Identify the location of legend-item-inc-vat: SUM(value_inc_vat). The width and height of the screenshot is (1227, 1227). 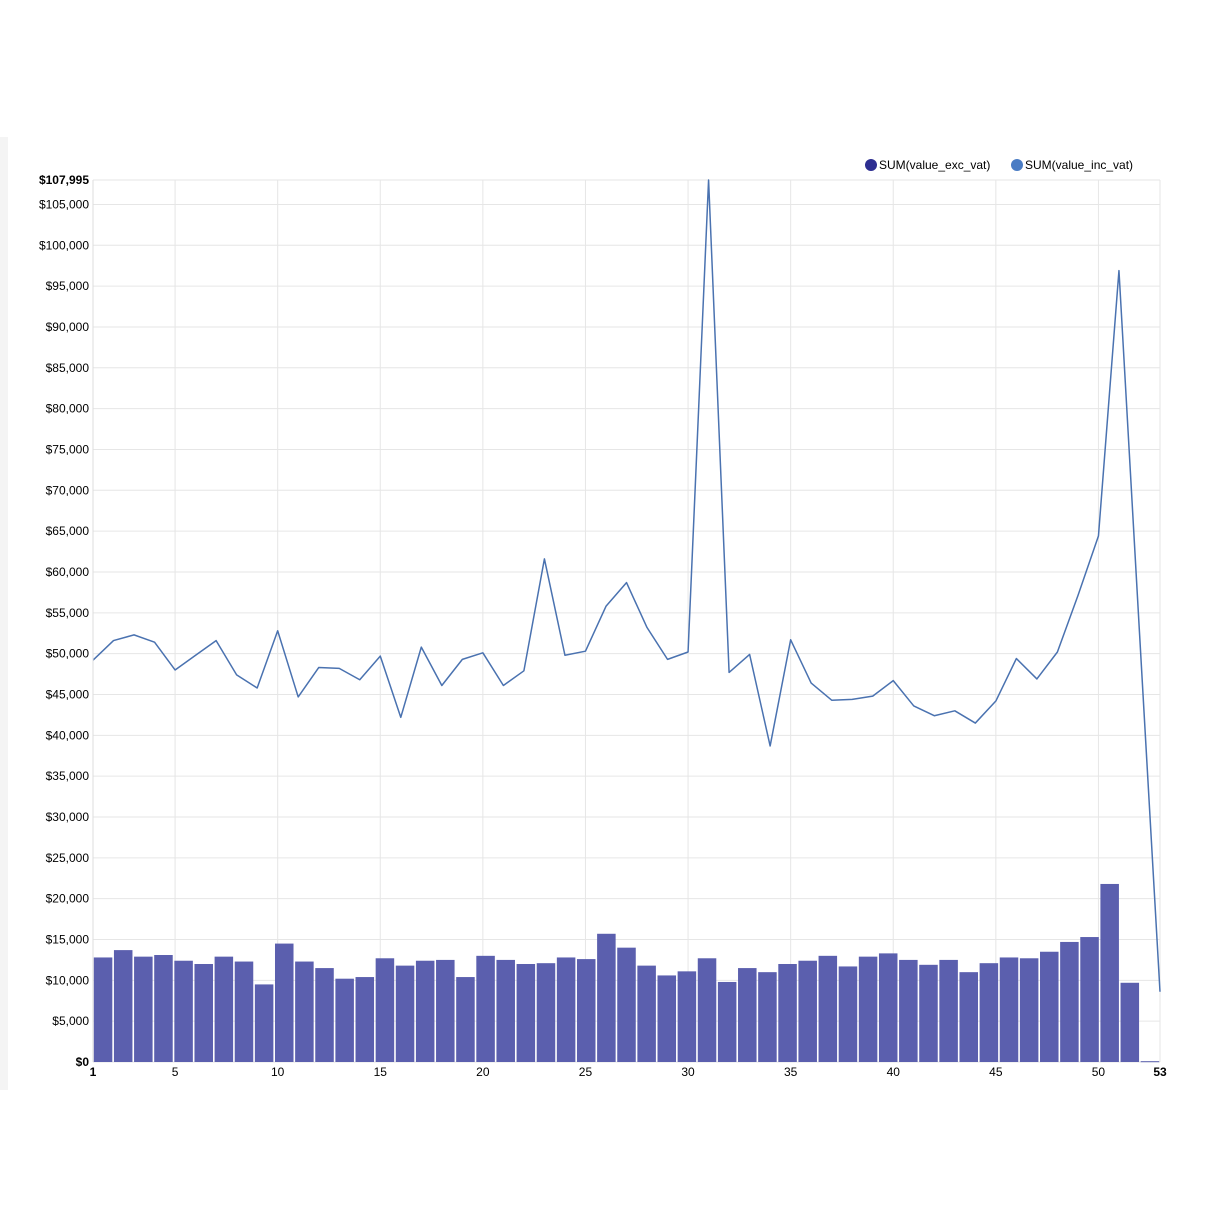
(1072, 165).